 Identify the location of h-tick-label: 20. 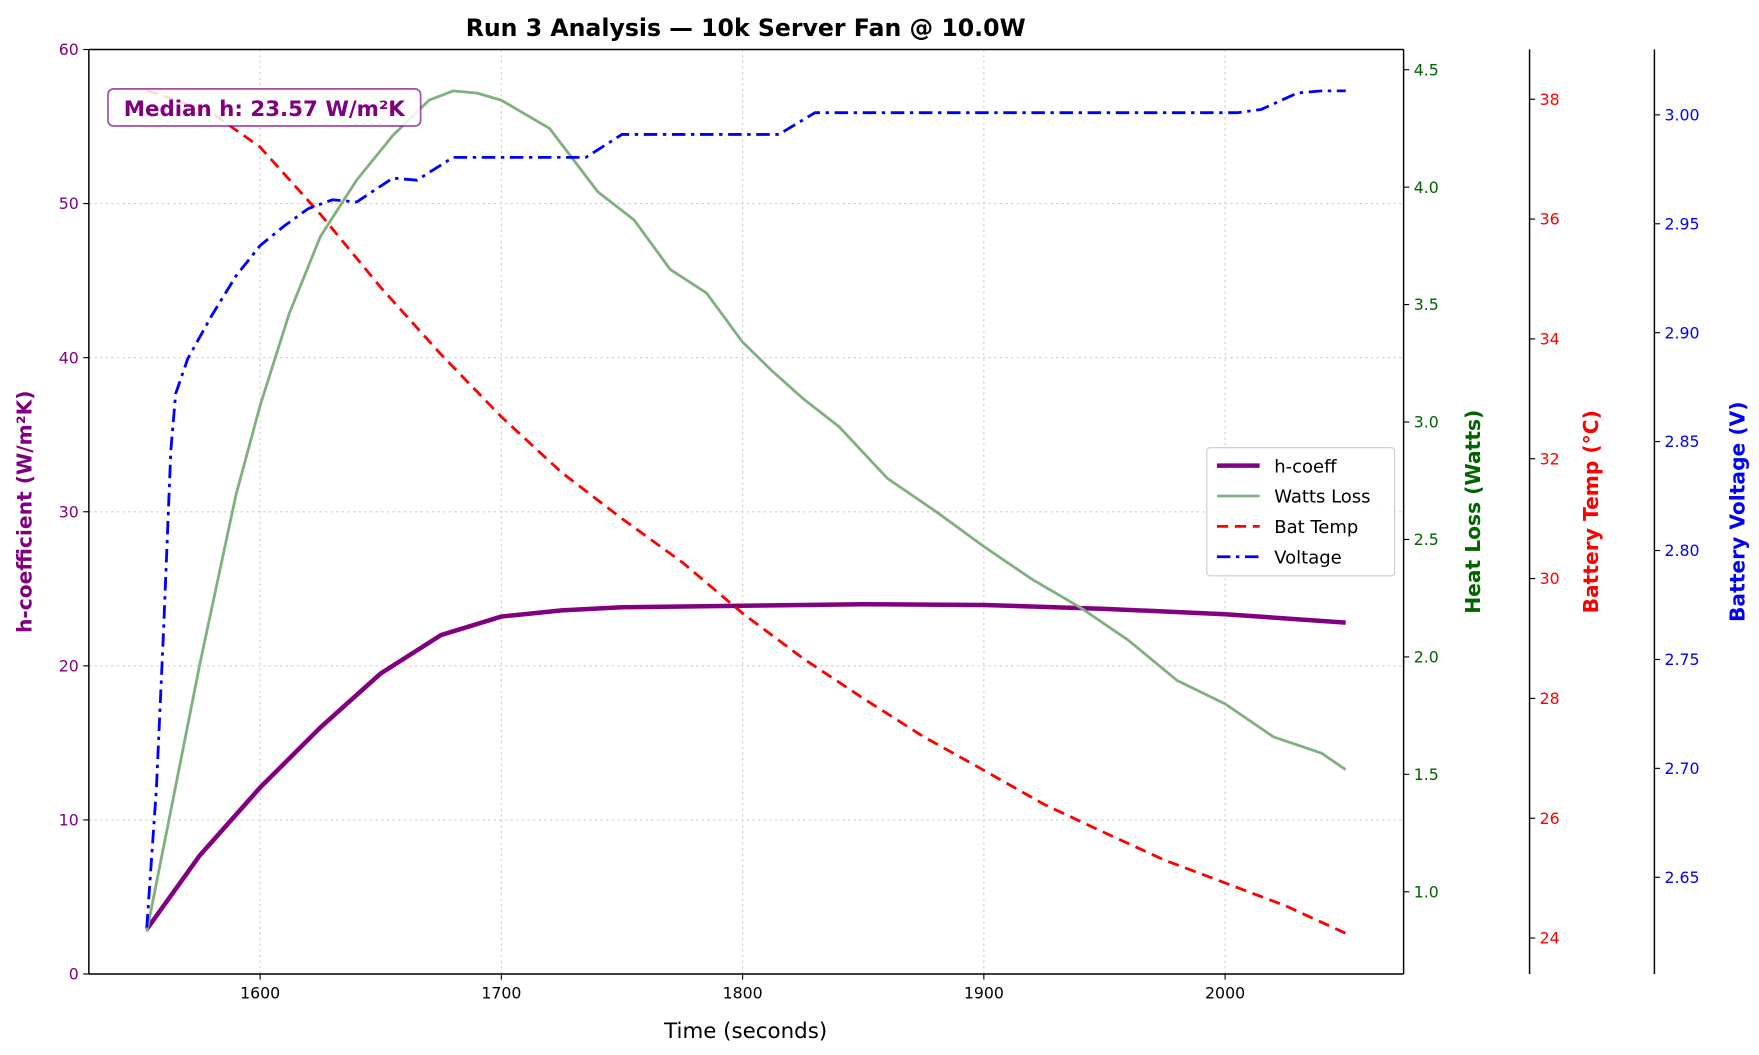
(69, 665).